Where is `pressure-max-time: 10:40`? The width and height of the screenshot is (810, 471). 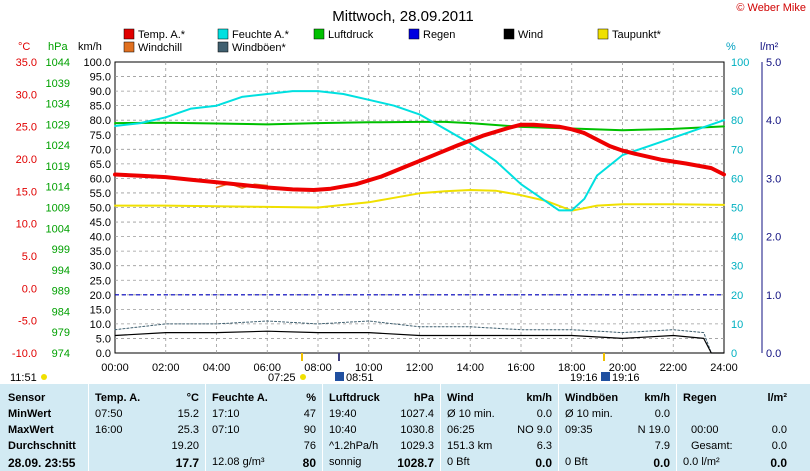 pressure-max-time: 10:40 is located at coordinates (343, 430).